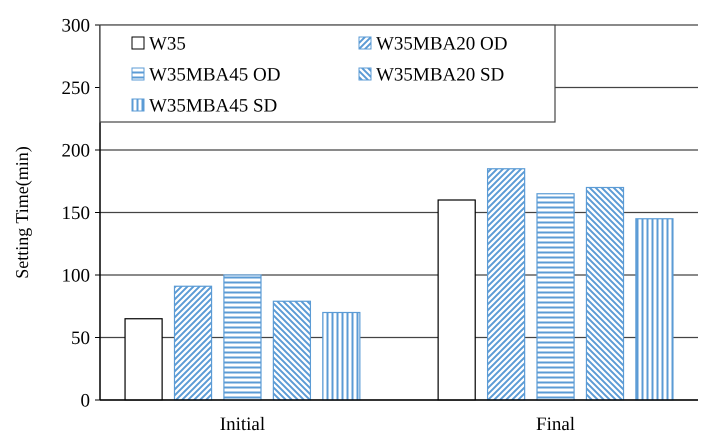  I want to click on legend-label: W35MBA20 OD, so click(442, 44).